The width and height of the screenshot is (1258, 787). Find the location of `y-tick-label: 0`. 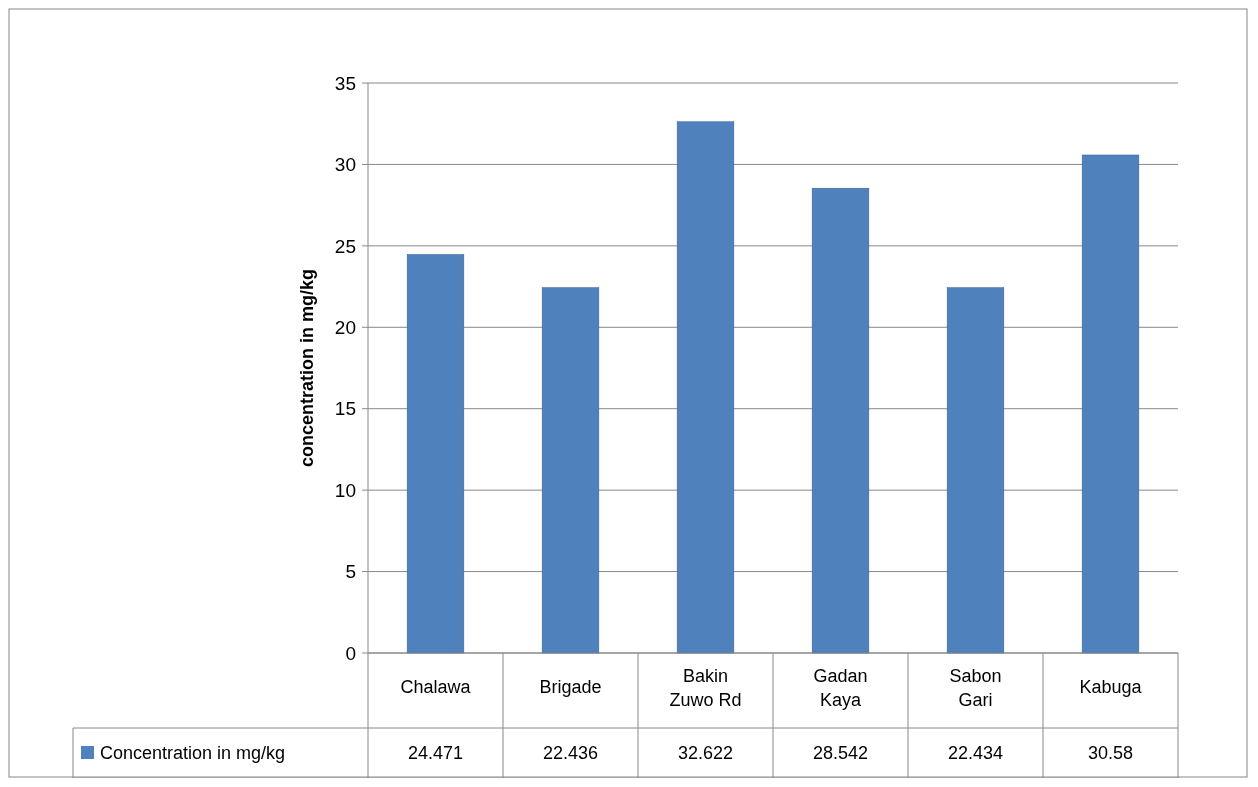

y-tick-label: 0 is located at coordinates (350, 653).